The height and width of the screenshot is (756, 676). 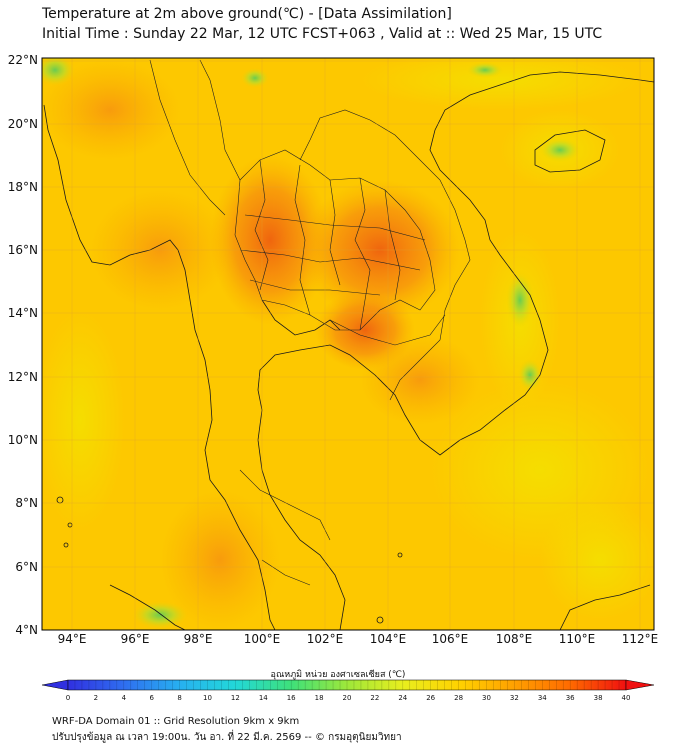 I want to click on lon-label-104e: 104°E, so click(x=388, y=639).